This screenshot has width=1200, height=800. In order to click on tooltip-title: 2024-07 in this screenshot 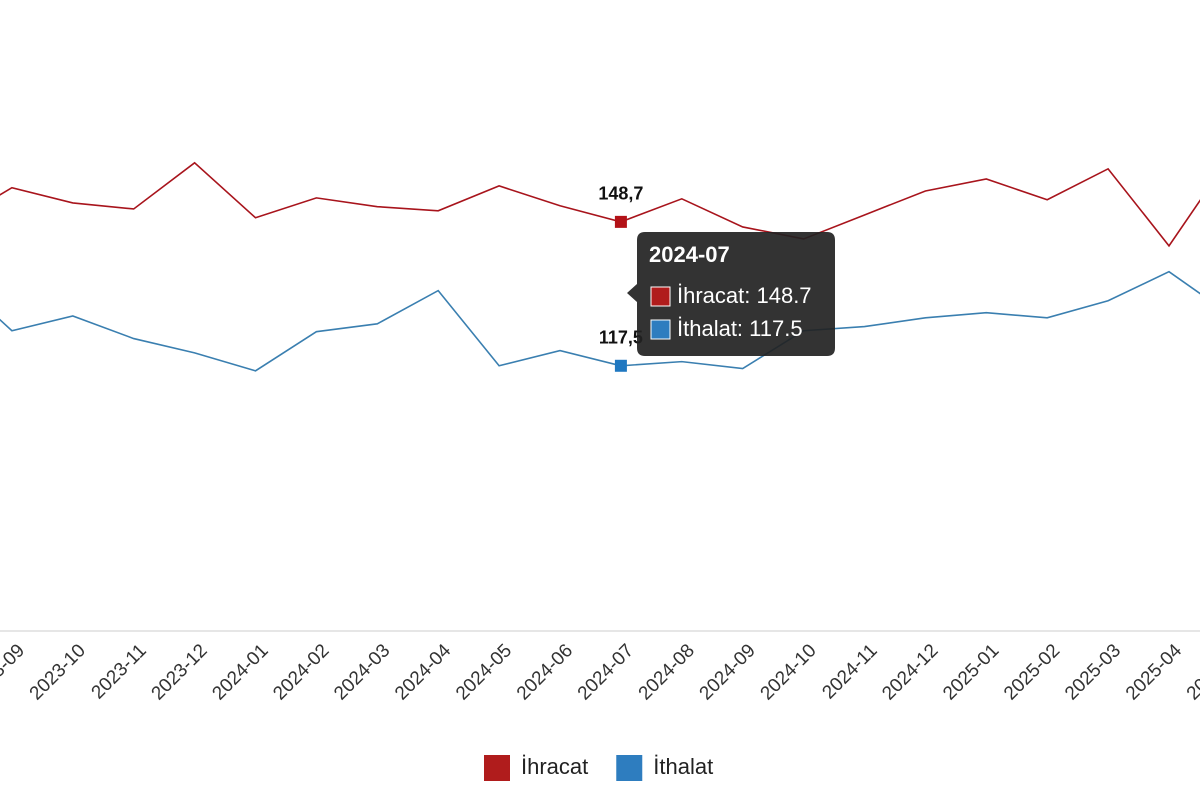, I will do `click(689, 254)`.